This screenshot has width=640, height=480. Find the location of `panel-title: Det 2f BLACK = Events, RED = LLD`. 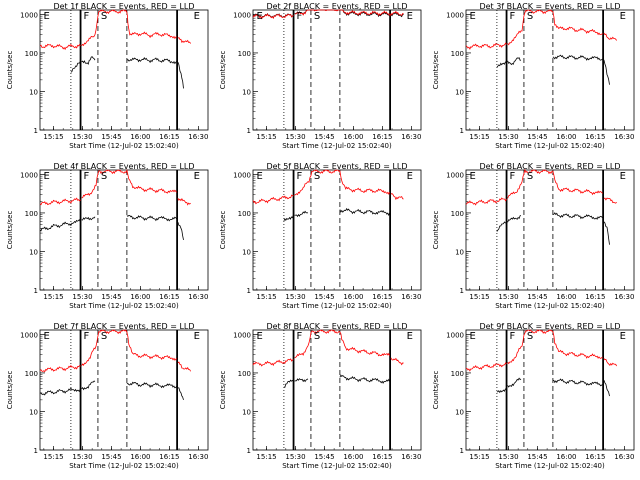

panel-title: Det 2f BLACK = Events, RED = LLD is located at coordinates (336, 6).